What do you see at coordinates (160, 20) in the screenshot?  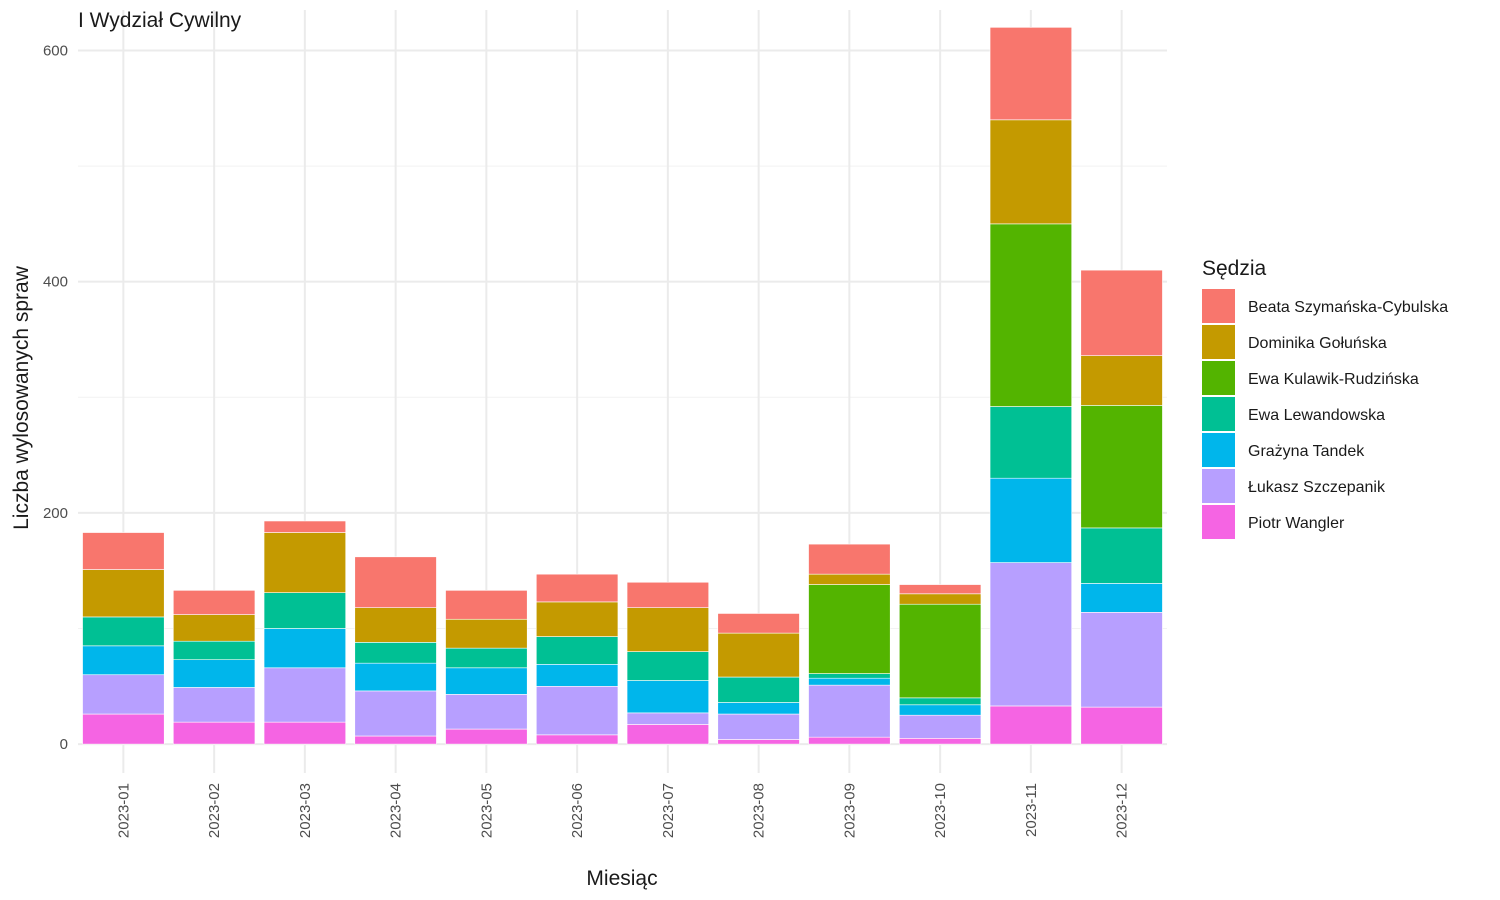 I see `chart-title: I Wydział Cywilny` at bounding box center [160, 20].